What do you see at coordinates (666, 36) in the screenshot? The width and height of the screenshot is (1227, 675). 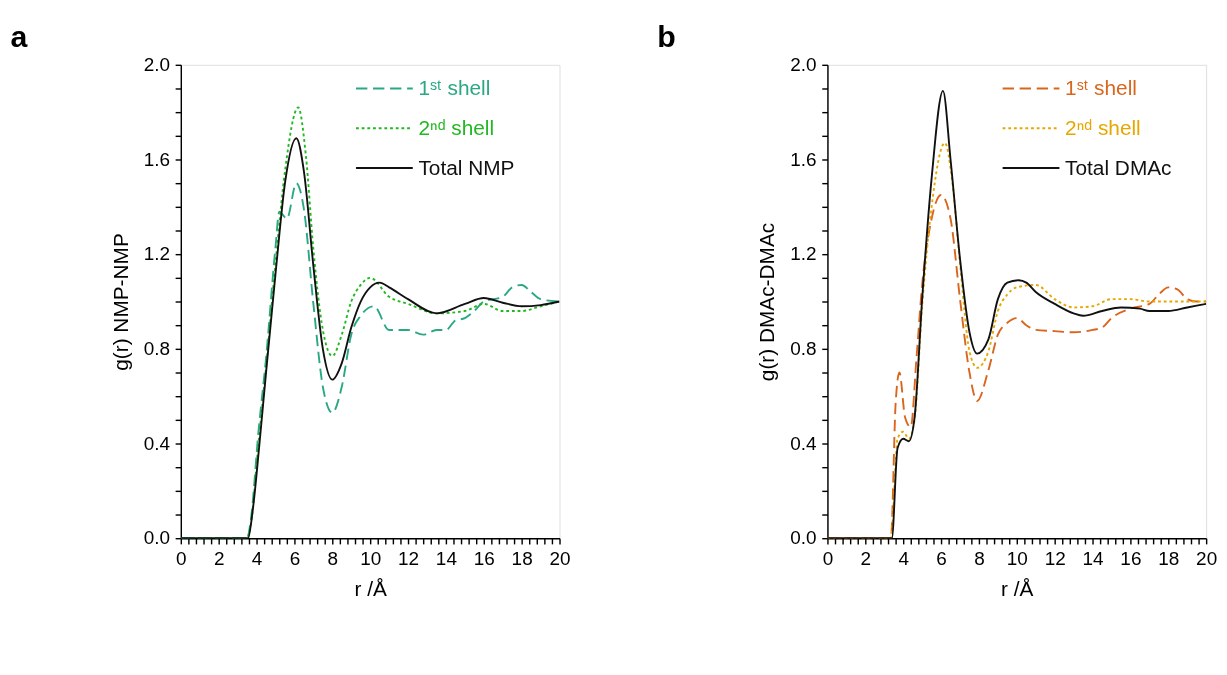 I see `chart-title: b` at bounding box center [666, 36].